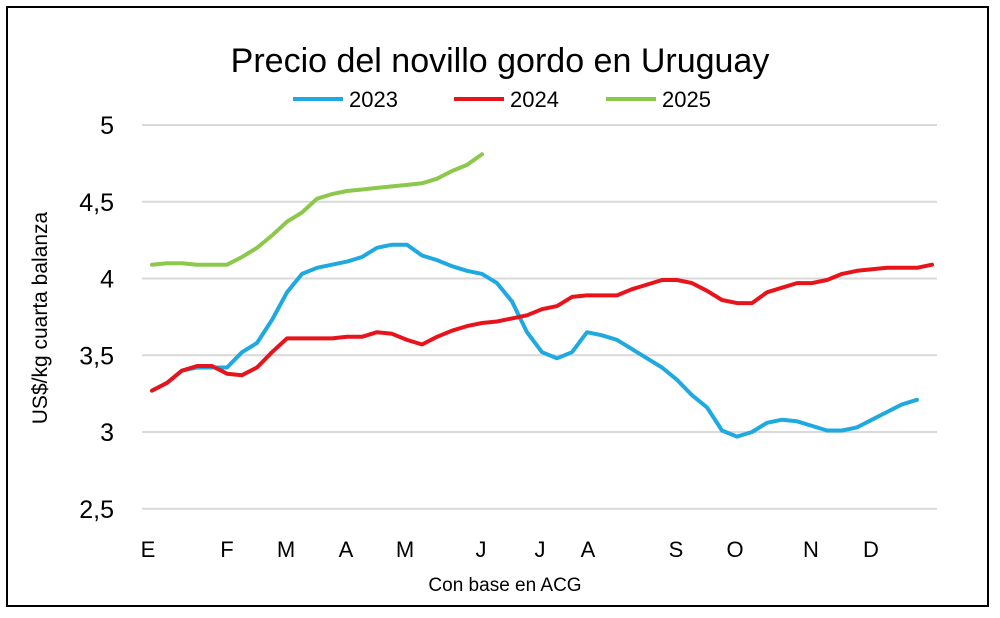  Describe the element at coordinates (676, 549) in the screenshot. I see `x-tick-label: S` at that location.